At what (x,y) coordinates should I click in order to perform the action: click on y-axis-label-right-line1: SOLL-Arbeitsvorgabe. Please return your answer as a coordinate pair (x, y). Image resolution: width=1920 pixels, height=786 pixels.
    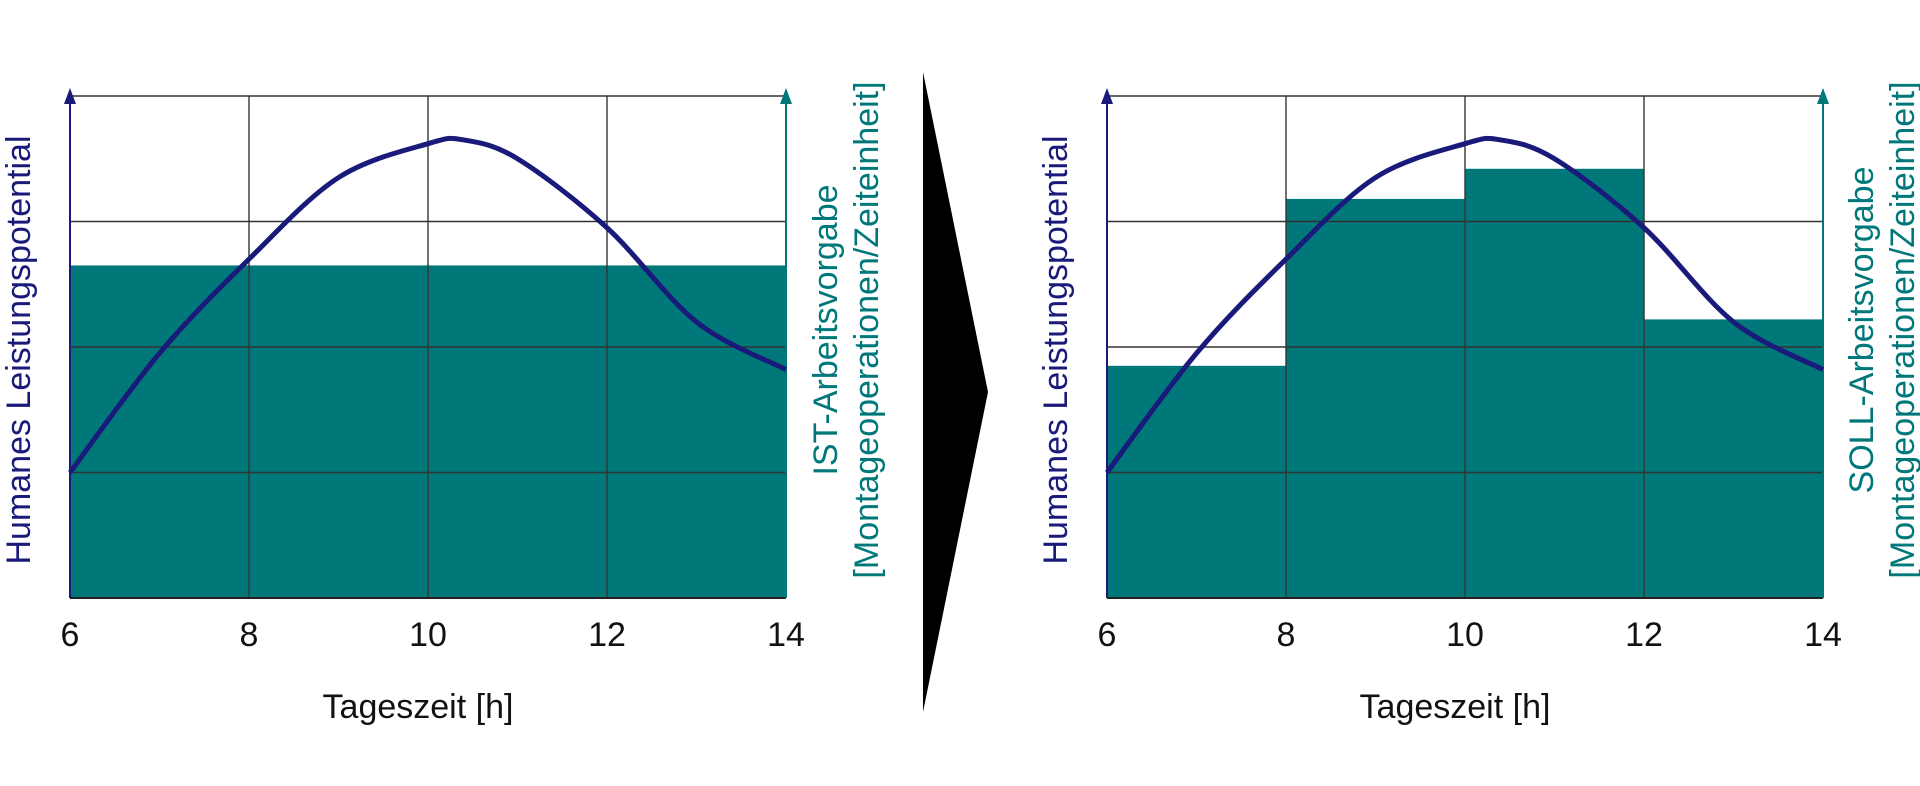
    Looking at the image, I should click on (1862, 330).